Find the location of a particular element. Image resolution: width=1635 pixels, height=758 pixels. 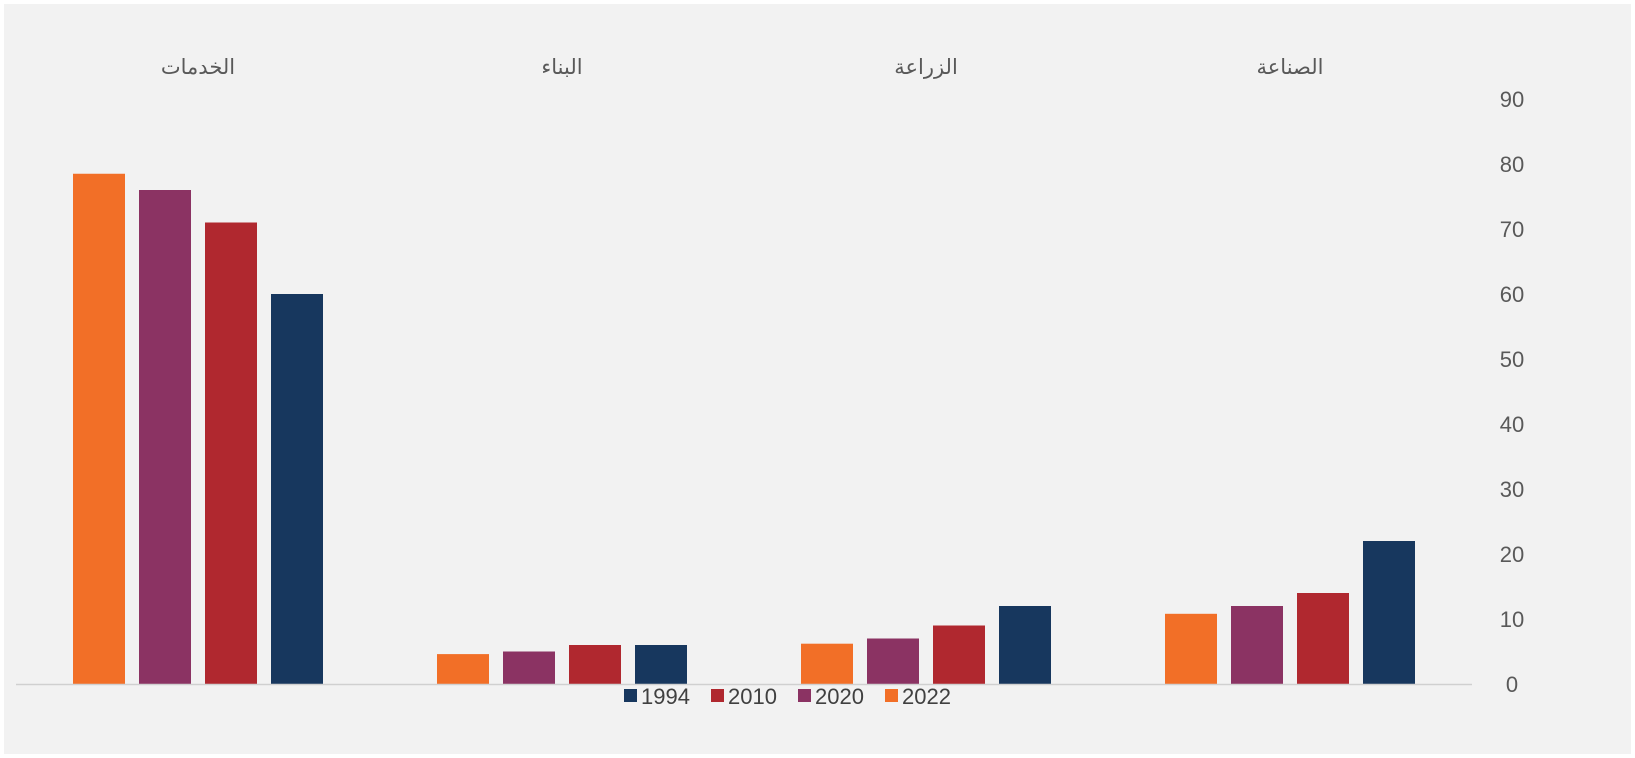

category-label: الخدمات is located at coordinates (198, 67).